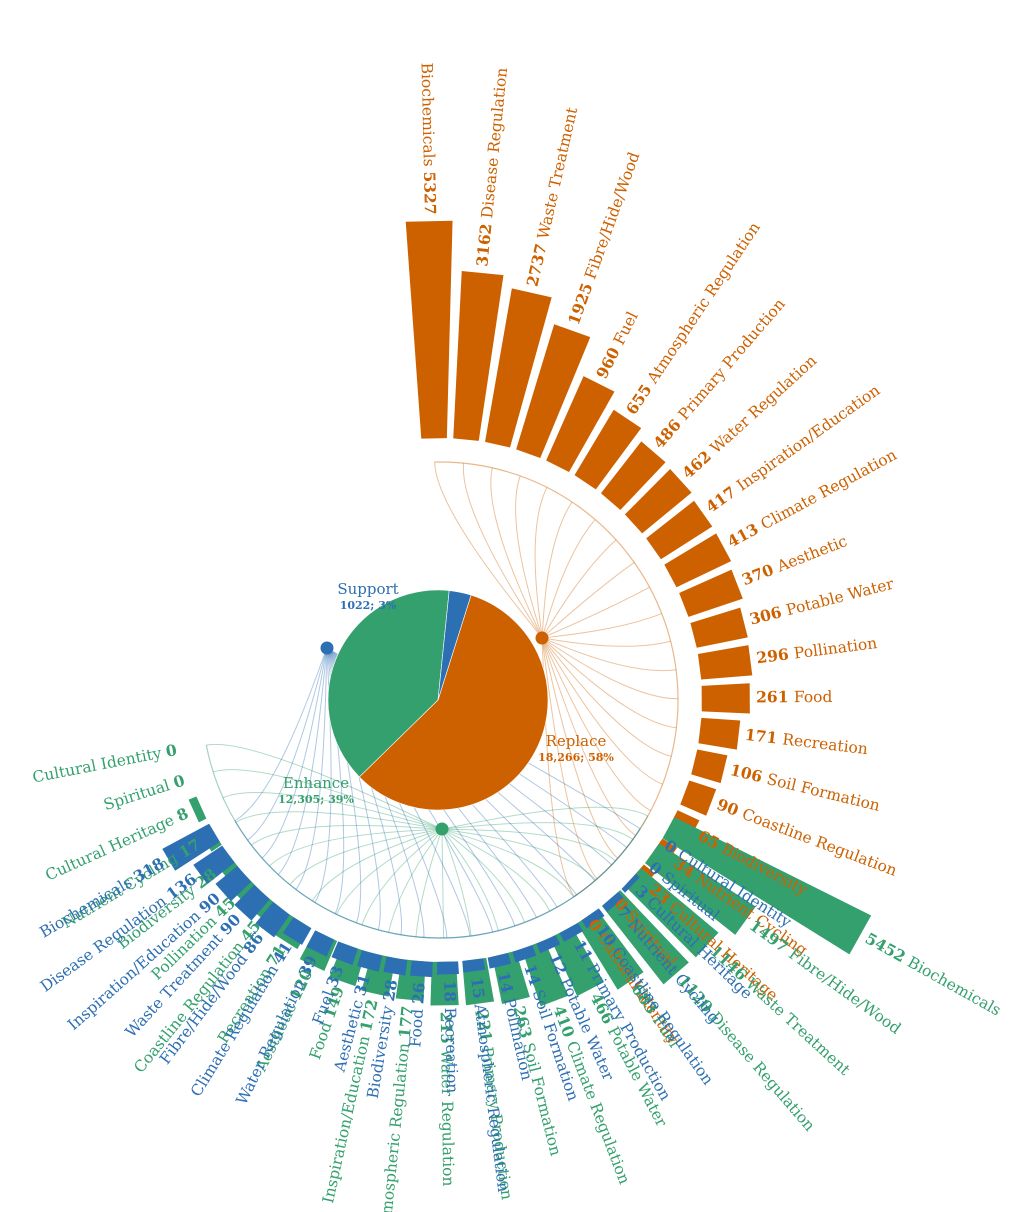 This screenshot has height=1212, width=1027. What do you see at coordinates (542, 638) in the screenshot?
I see `replace-hub` at bounding box center [542, 638].